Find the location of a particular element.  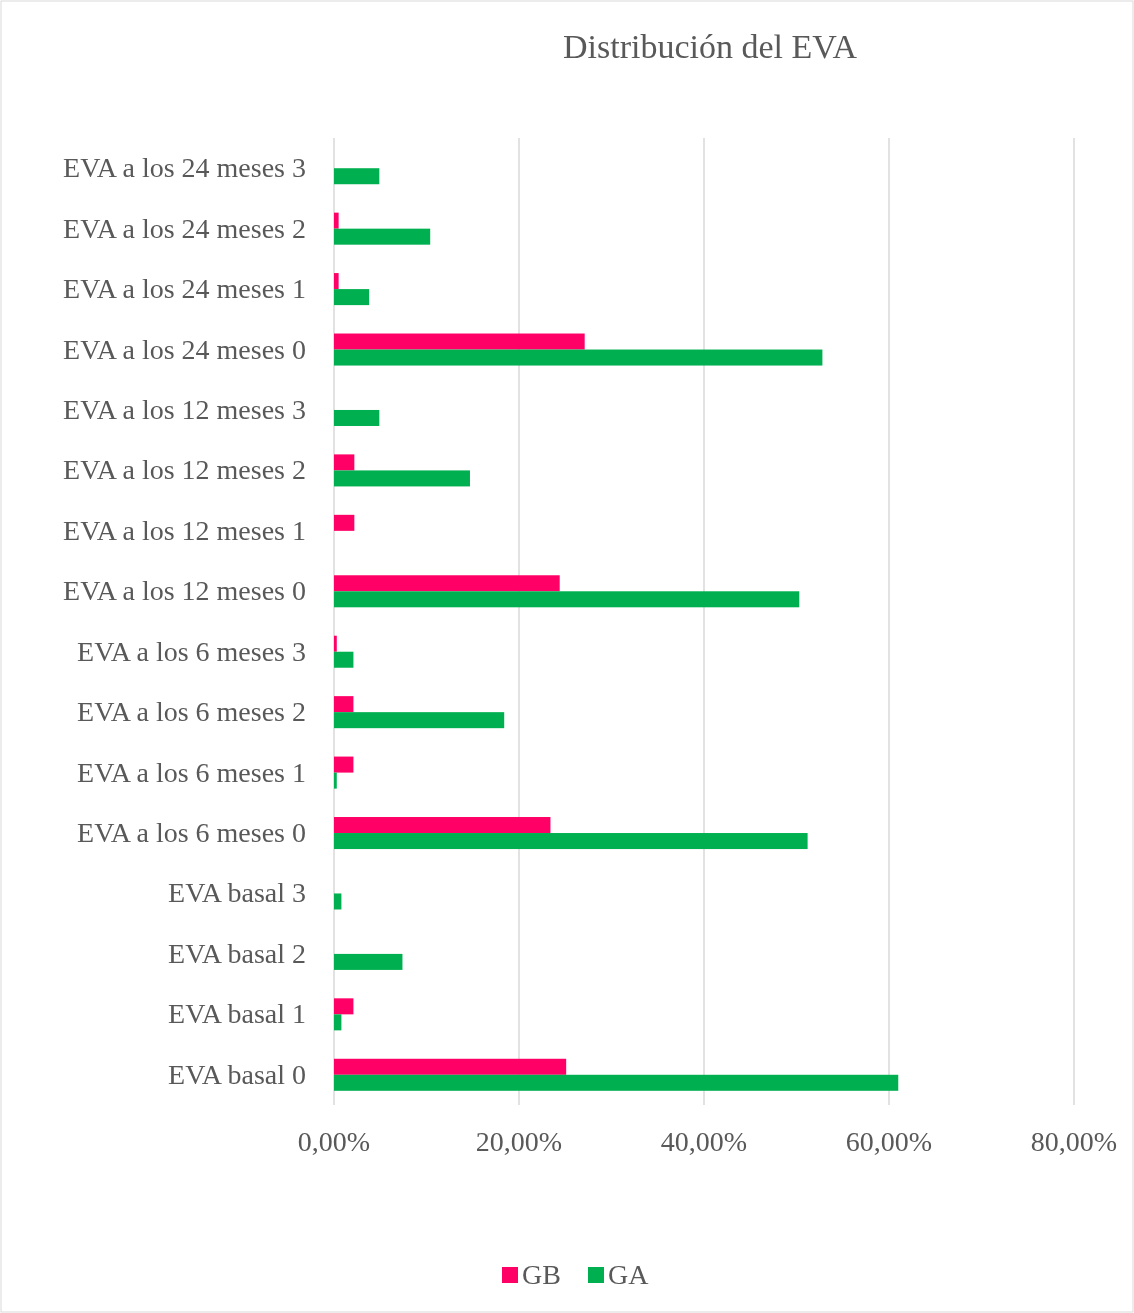

legend-label: GB is located at coordinates (541, 1274).